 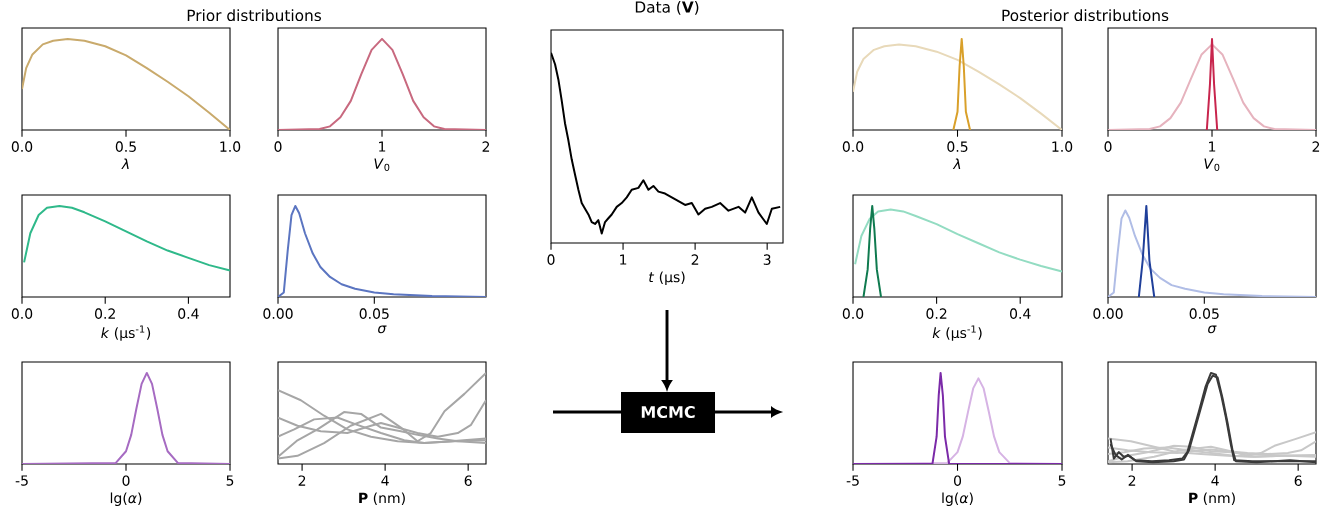 What do you see at coordinates (254, 15) in the screenshot?
I see `text: Prior distributions` at bounding box center [254, 15].